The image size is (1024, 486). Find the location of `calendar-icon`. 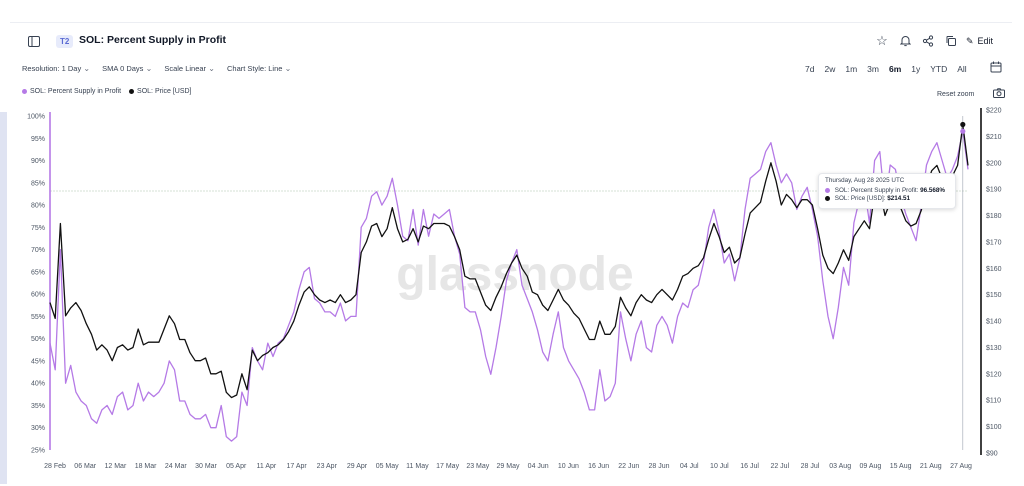

calendar-icon is located at coordinates (996, 68).